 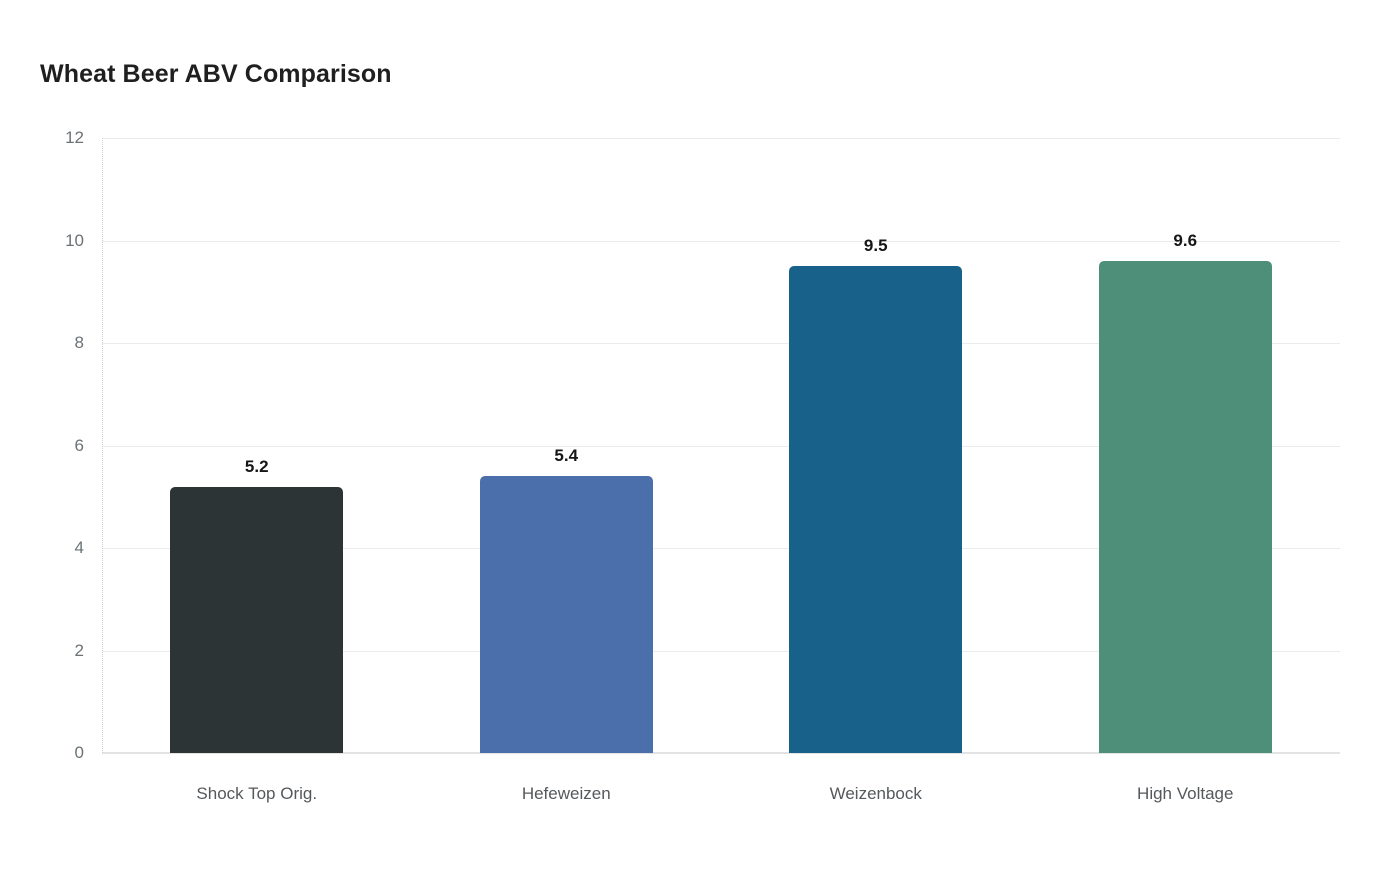 I want to click on y-axis-tick-label: 12, so click(x=74, y=137).